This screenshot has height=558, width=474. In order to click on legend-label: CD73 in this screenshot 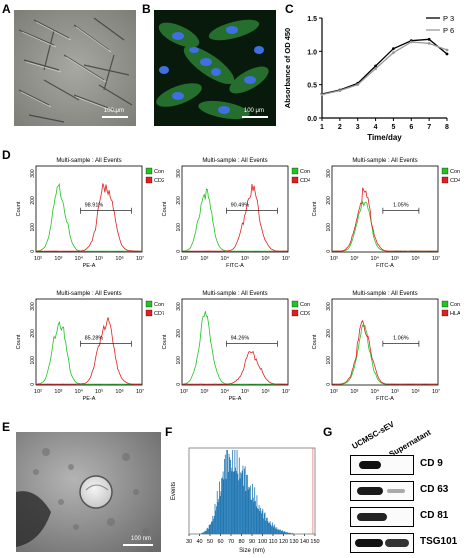, I will do `click(159, 314)`.